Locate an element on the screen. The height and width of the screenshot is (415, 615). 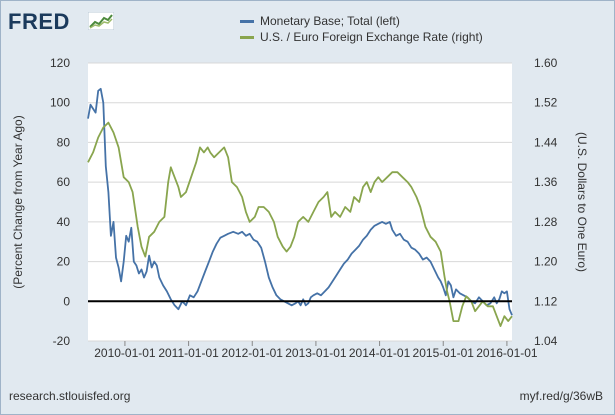
y-tick-label-right: 1.60 is located at coordinates (546, 63).